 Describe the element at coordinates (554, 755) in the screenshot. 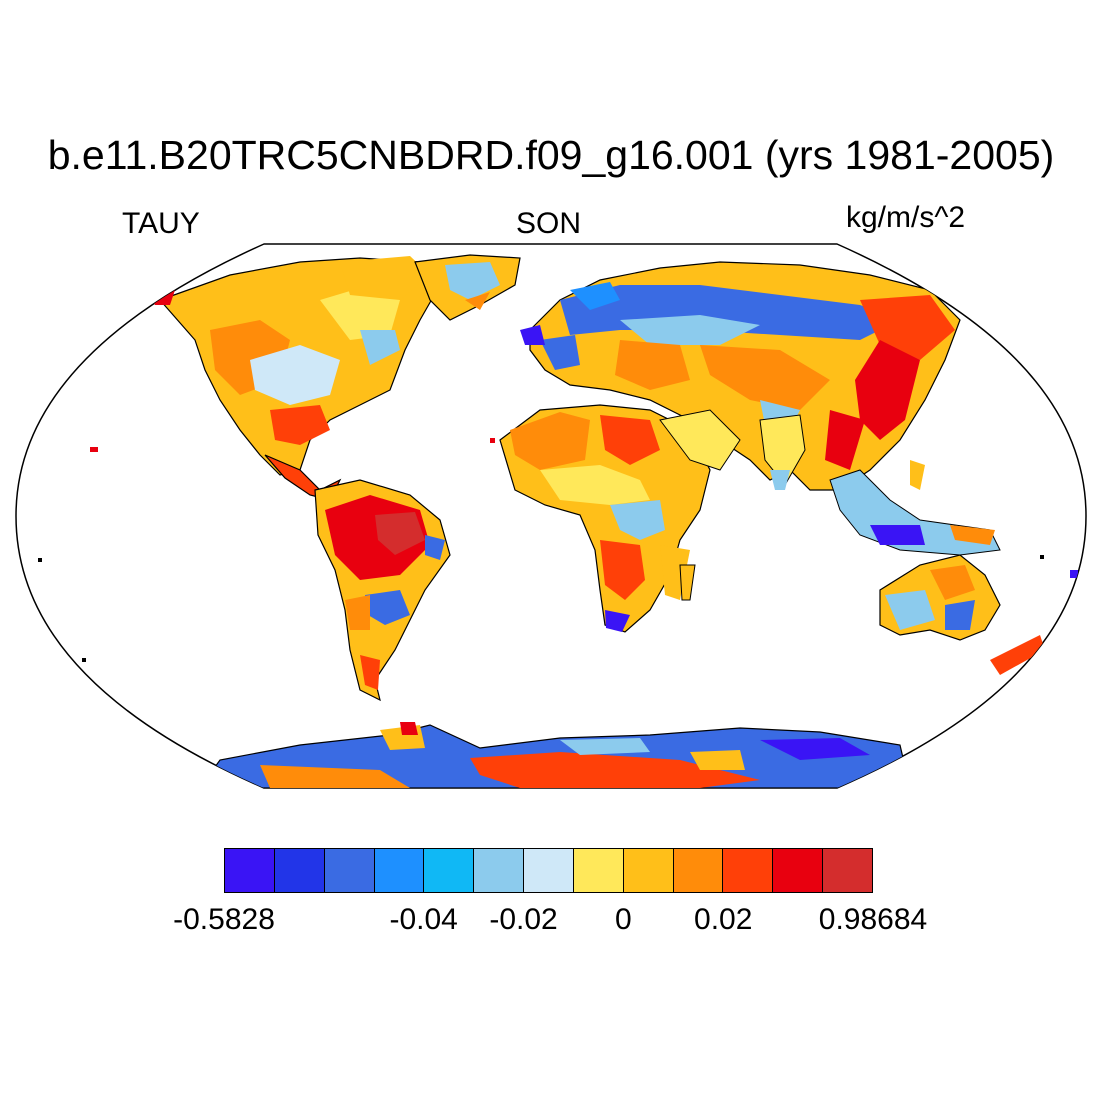

I see `antarctica-region` at that location.